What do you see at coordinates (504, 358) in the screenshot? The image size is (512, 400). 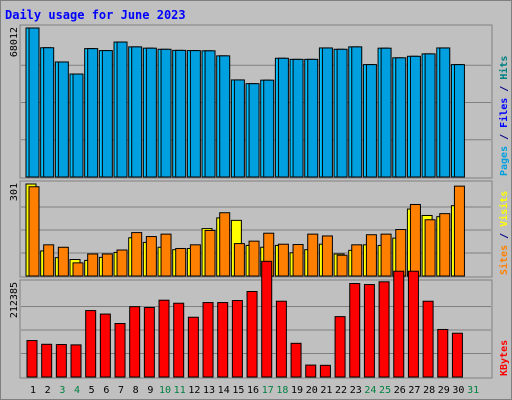 I see `axis-title-part-kbytes-0: KBytes` at bounding box center [504, 358].